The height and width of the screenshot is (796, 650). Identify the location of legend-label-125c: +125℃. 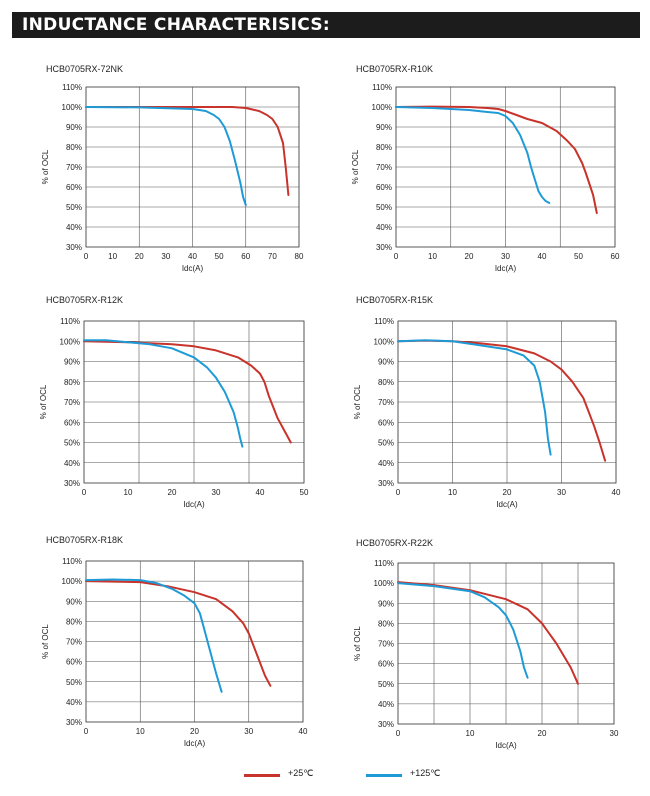
(425, 773).